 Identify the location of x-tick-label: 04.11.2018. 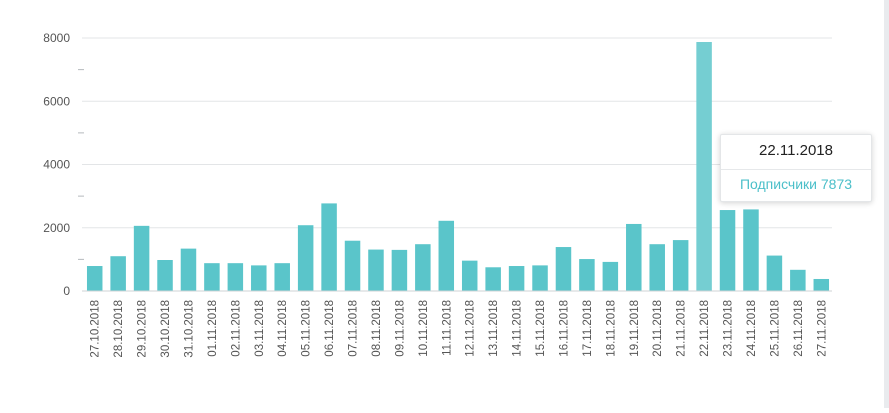
(283, 328).